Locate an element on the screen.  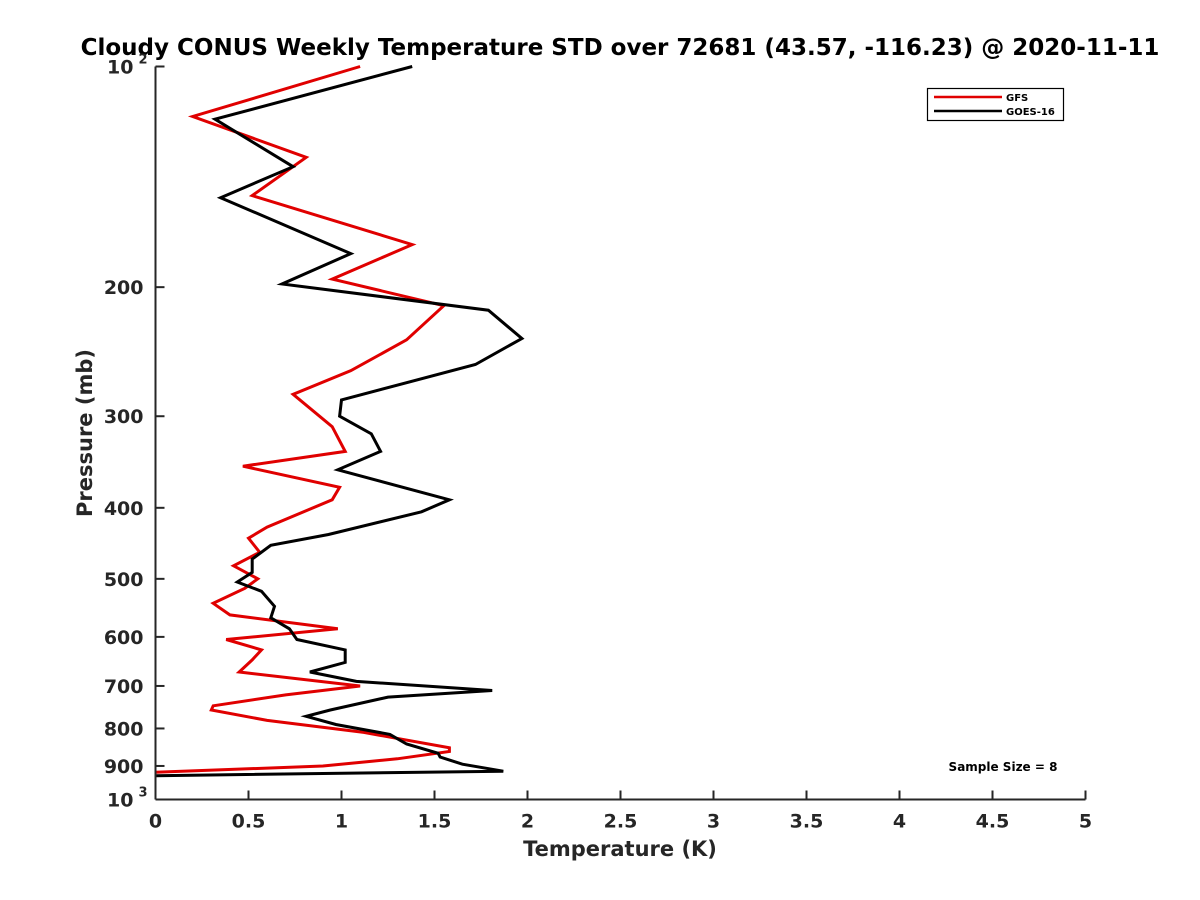
x-tick-label: 4 is located at coordinates (899, 822).